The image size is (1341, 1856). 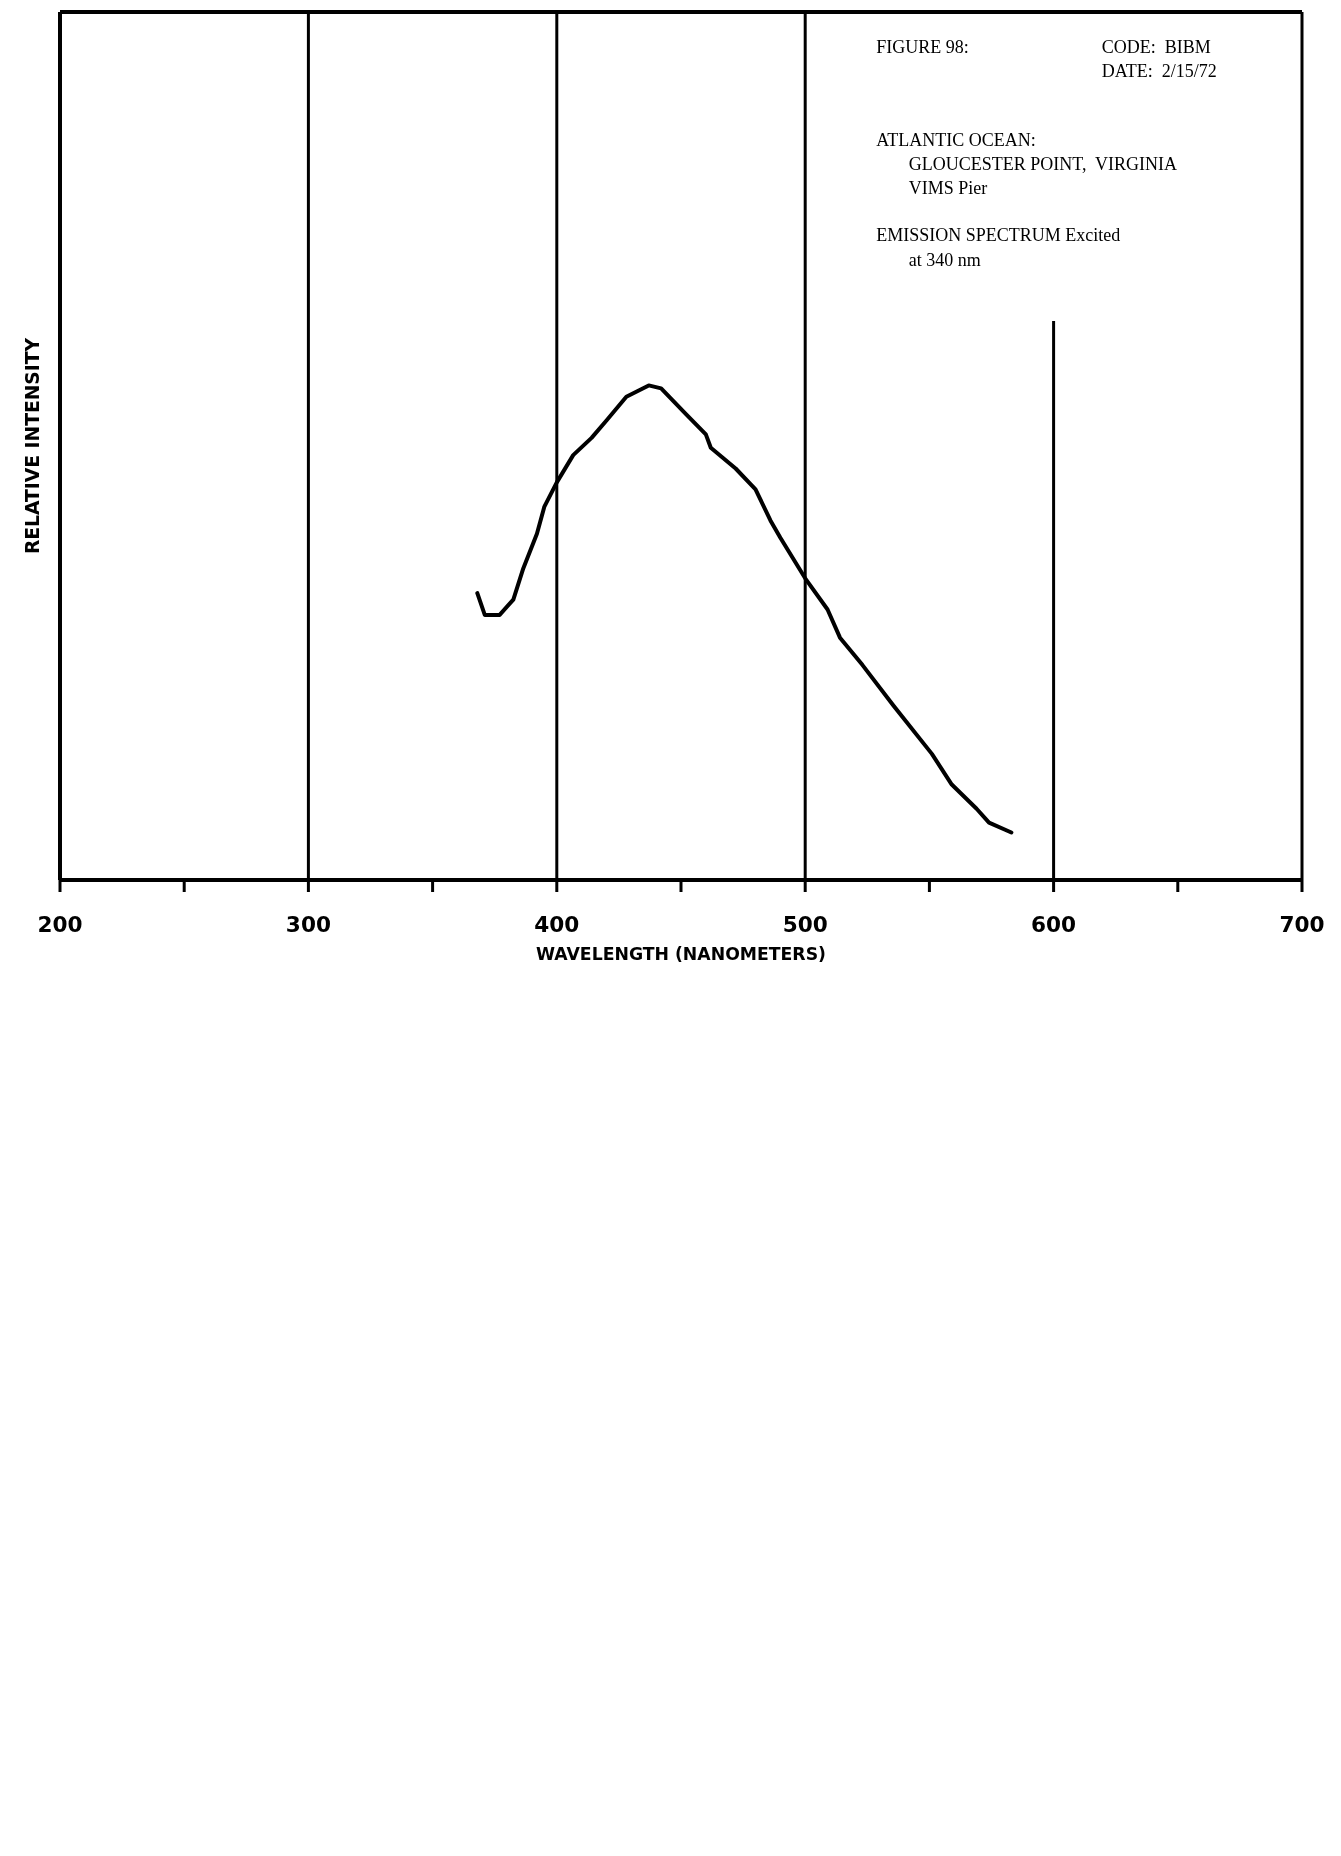 What do you see at coordinates (1302, 924) in the screenshot?
I see `x-tick-label: 700` at bounding box center [1302, 924].